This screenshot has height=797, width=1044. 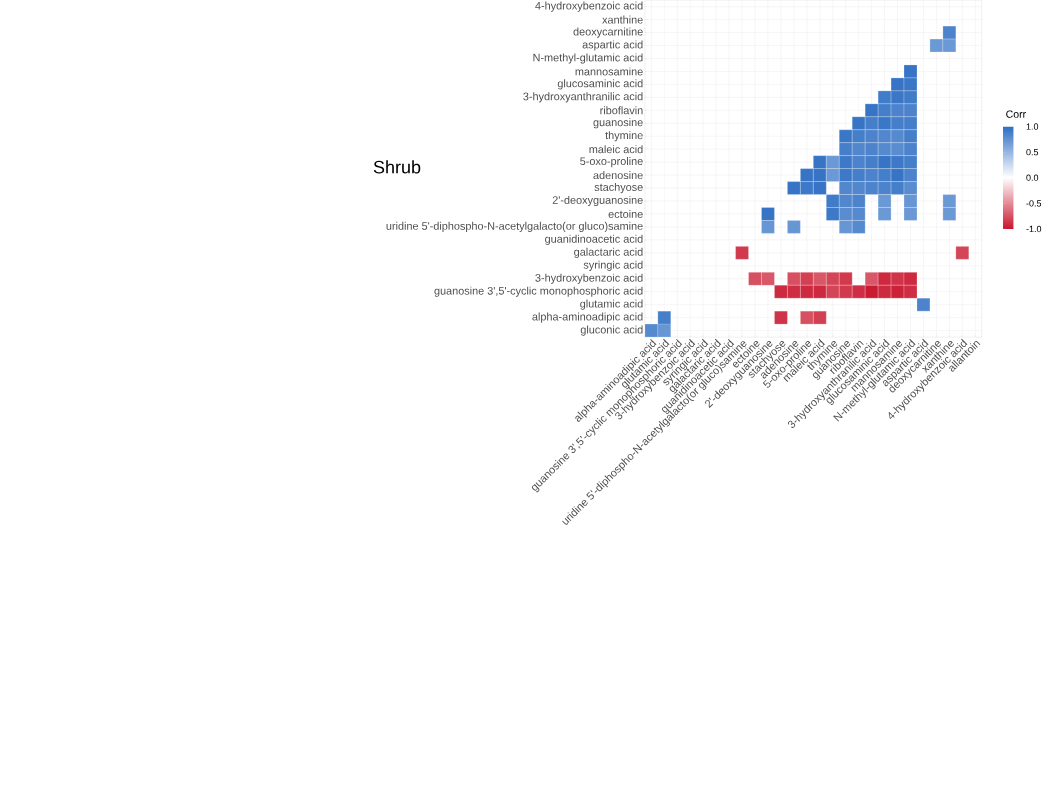 I want to click on y-tick-label: xanthine, so click(x=622, y=19).